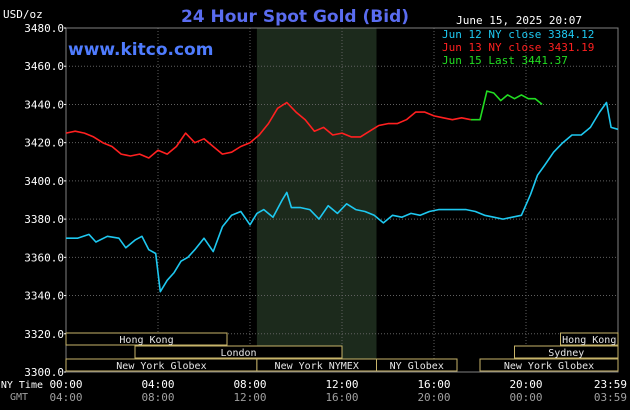 This screenshot has height=410, width=630. Describe the element at coordinates (44, 181) in the screenshot. I see `y-tick-label: 3400.0` at that location.